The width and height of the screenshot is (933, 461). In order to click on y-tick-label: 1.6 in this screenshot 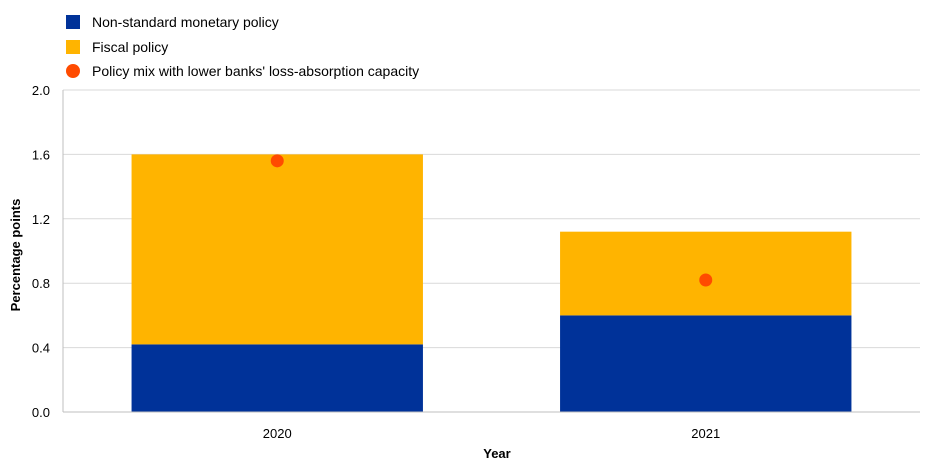, I will do `click(41, 154)`.